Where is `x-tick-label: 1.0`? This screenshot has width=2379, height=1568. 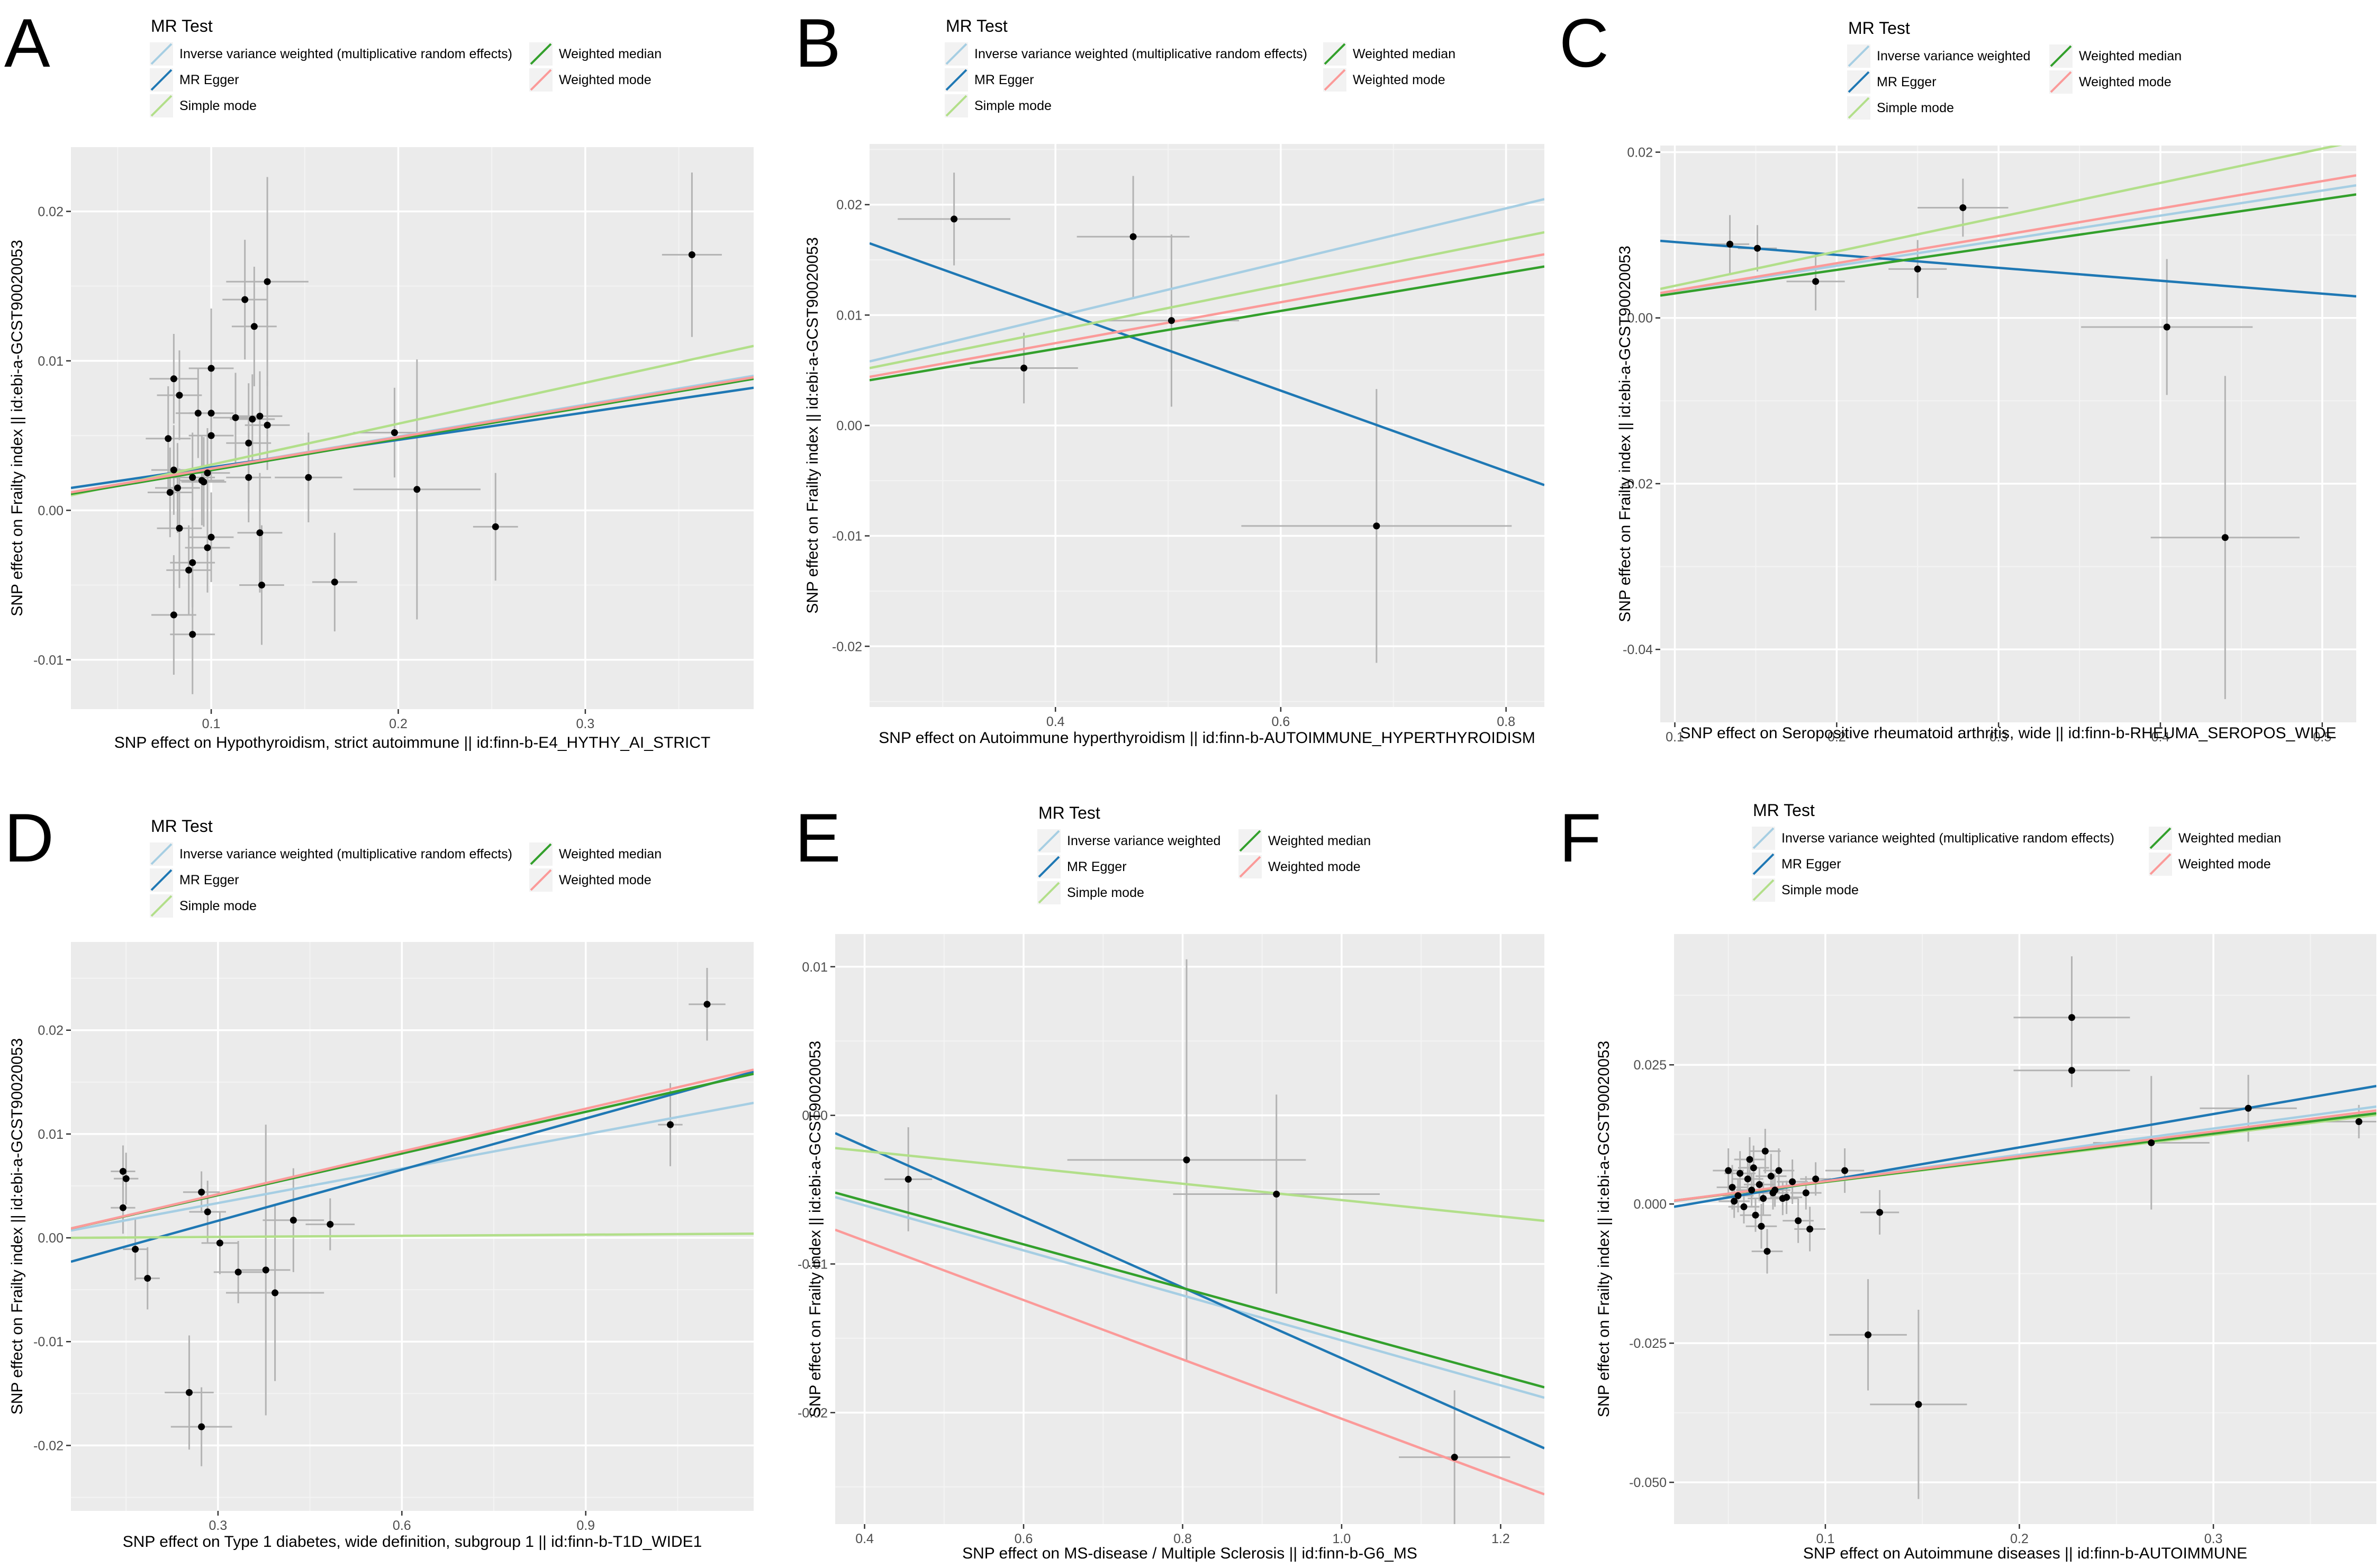 x-tick-label: 1.0 is located at coordinates (1342, 1538).